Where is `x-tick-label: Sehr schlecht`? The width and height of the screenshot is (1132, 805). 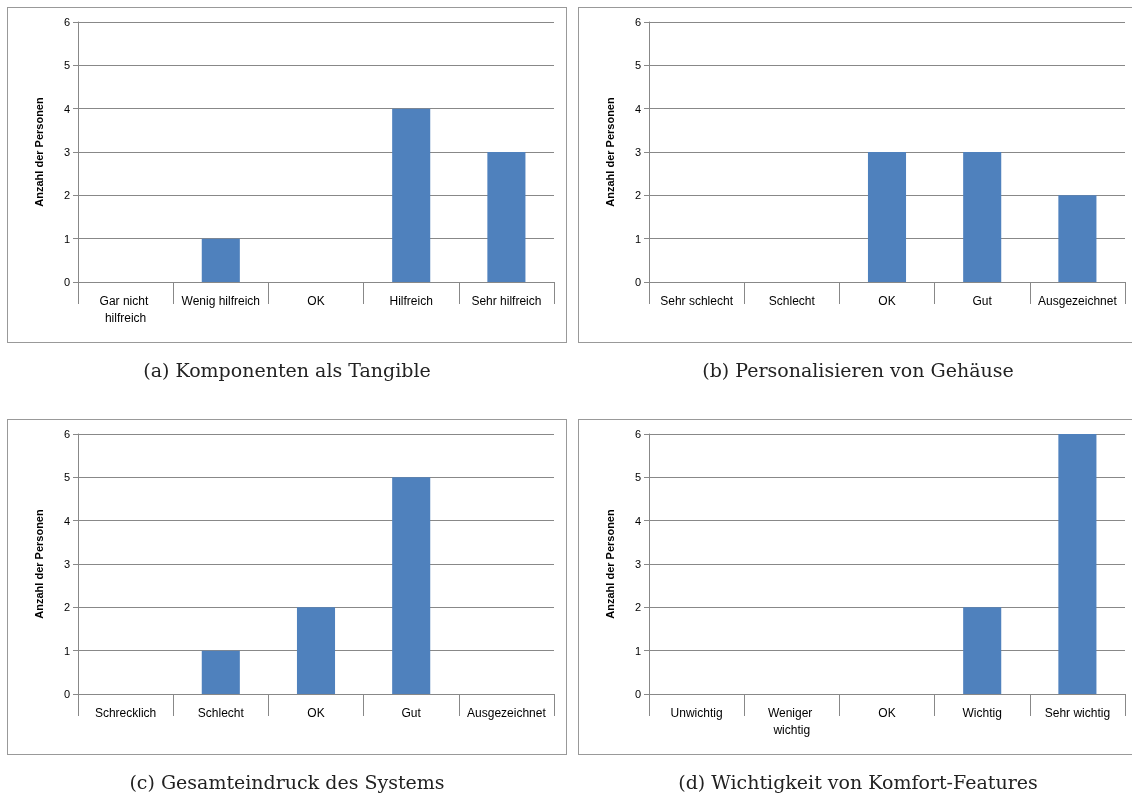
x-tick-label: Sehr schlecht is located at coordinates (697, 300).